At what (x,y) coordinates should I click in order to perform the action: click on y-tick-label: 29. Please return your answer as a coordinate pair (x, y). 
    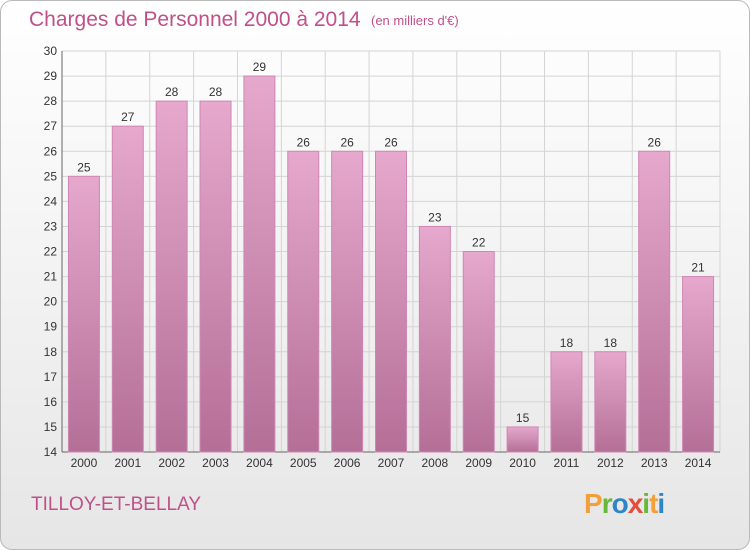
    Looking at the image, I should click on (51, 76).